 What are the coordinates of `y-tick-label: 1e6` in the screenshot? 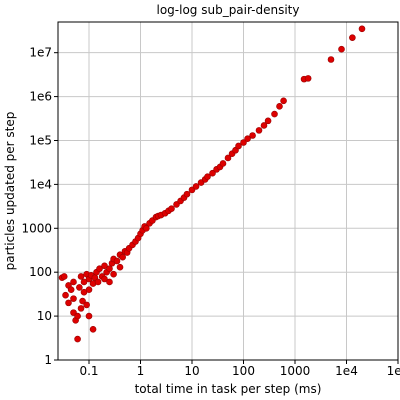 It's located at (40, 97).